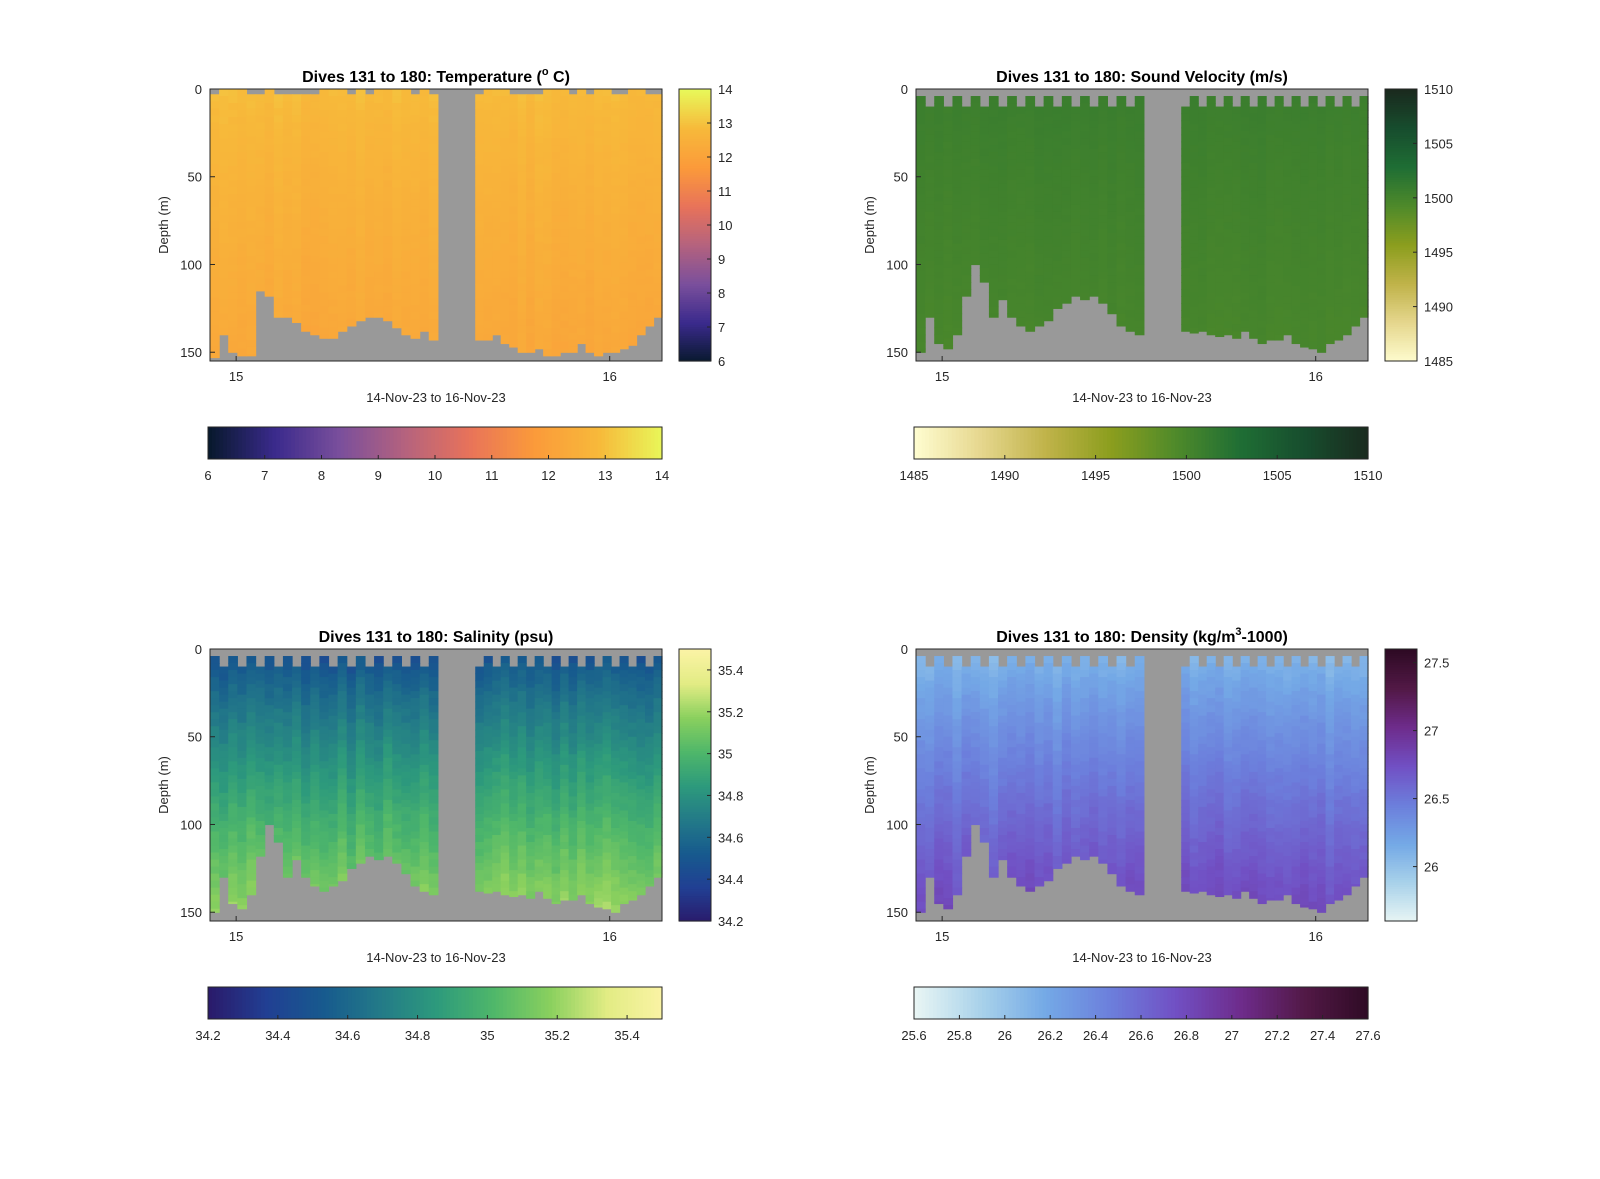 The height and width of the screenshot is (1179, 1600). I want to click on colorbar-tick-label: 1485, so click(914, 475).